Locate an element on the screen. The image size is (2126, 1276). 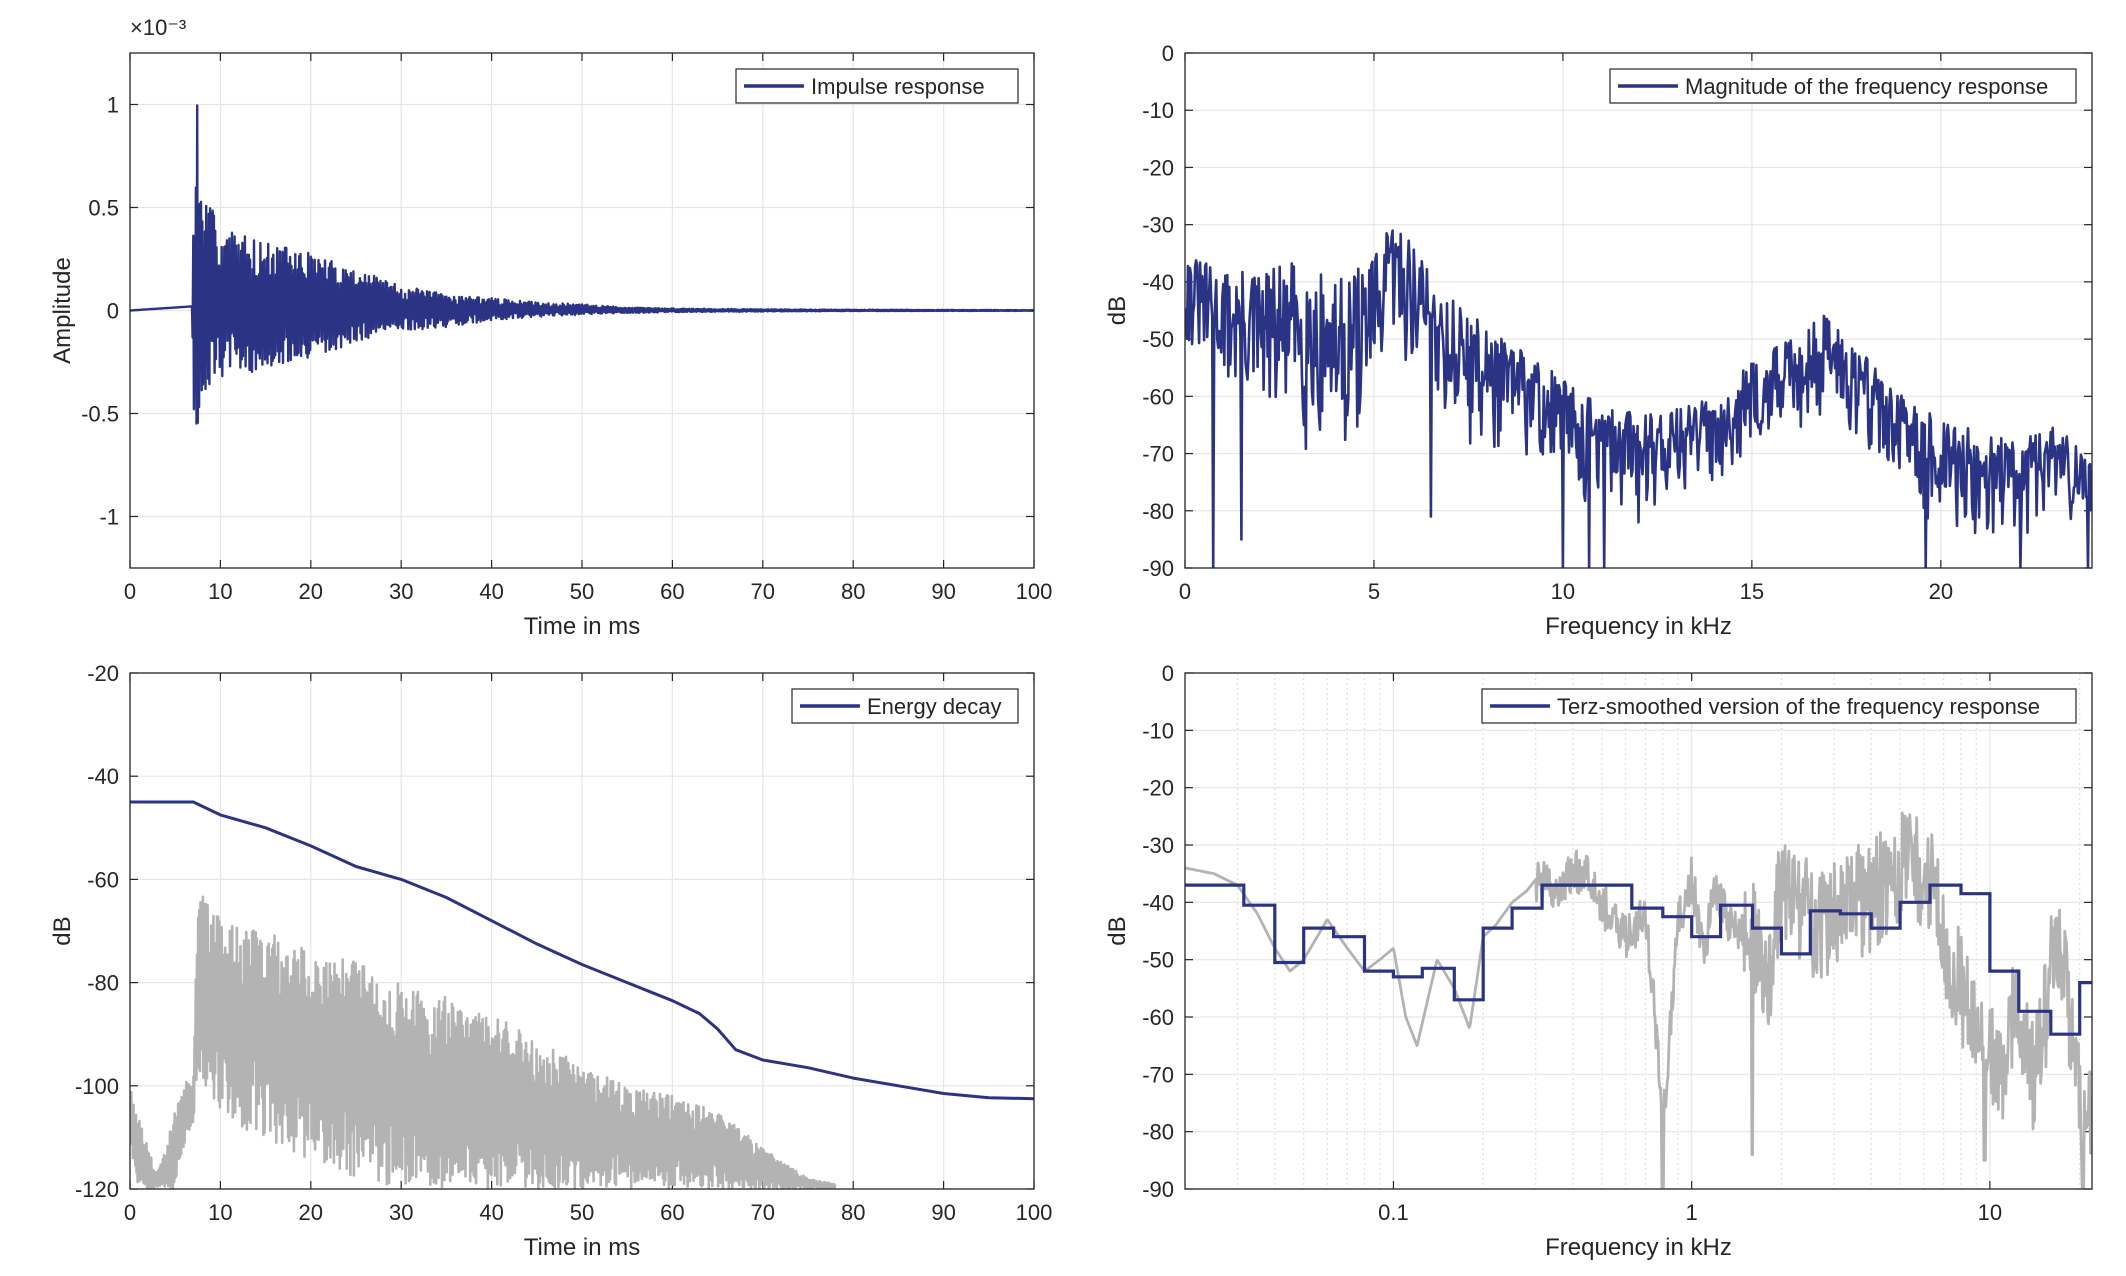
legend-entry: Impulse response is located at coordinates (898, 86).